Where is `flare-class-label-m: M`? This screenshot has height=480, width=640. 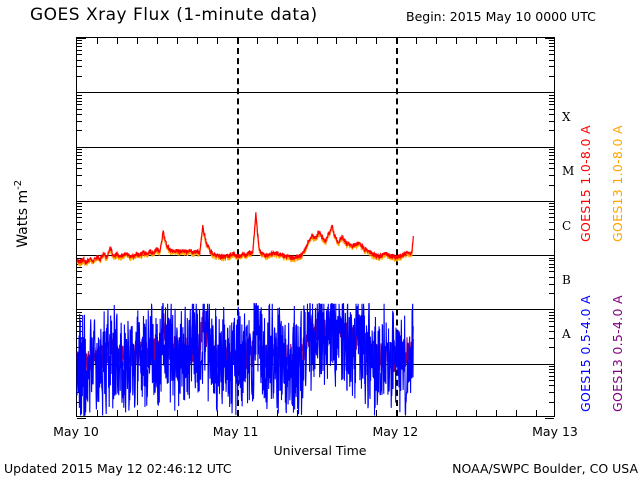 flare-class-label-m: M is located at coordinates (568, 171).